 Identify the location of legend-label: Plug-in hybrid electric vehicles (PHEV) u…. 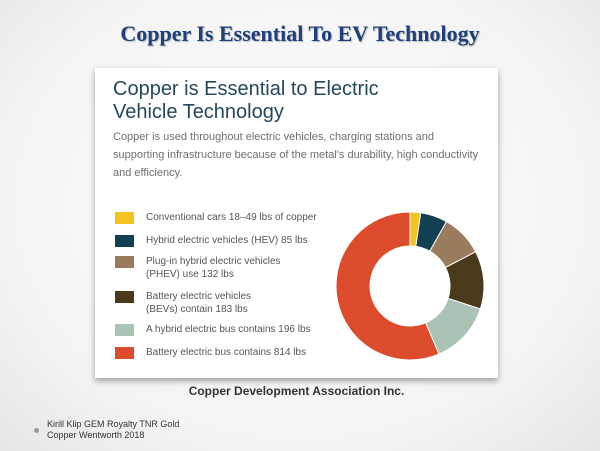
(246, 268).